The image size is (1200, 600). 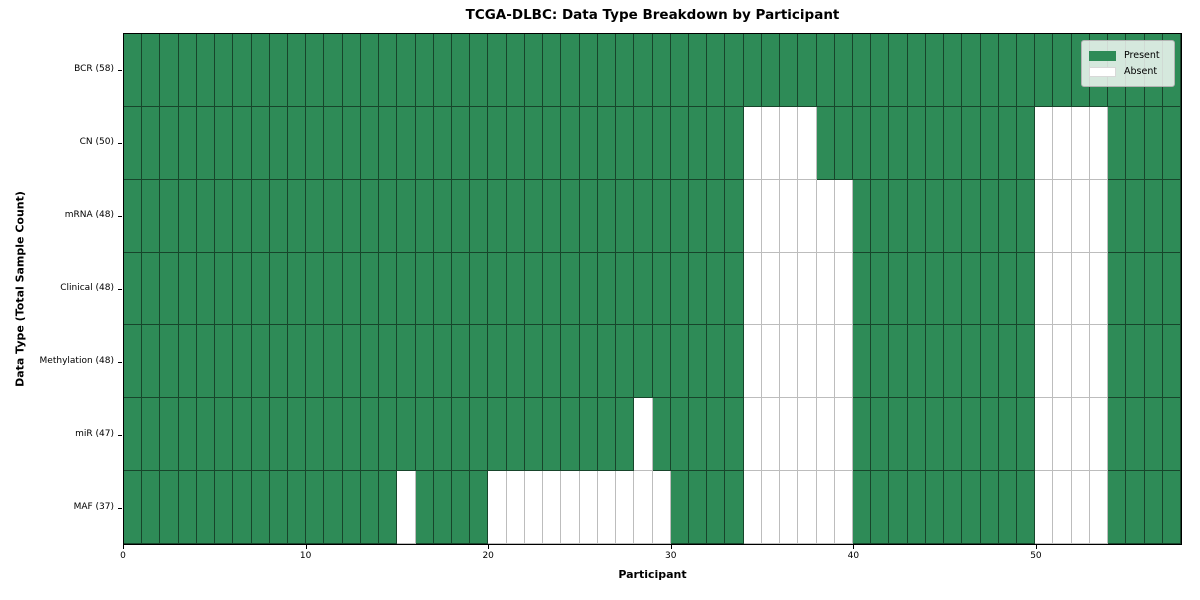 I want to click on y-tick-label: MAF (37), so click(x=93, y=507).